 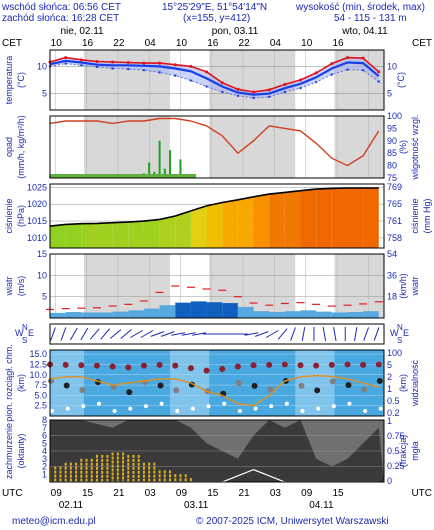 What do you see at coordinates (9, 80) in the screenshot?
I see `temp-left-label: temperatura` at bounding box center [9, 80].